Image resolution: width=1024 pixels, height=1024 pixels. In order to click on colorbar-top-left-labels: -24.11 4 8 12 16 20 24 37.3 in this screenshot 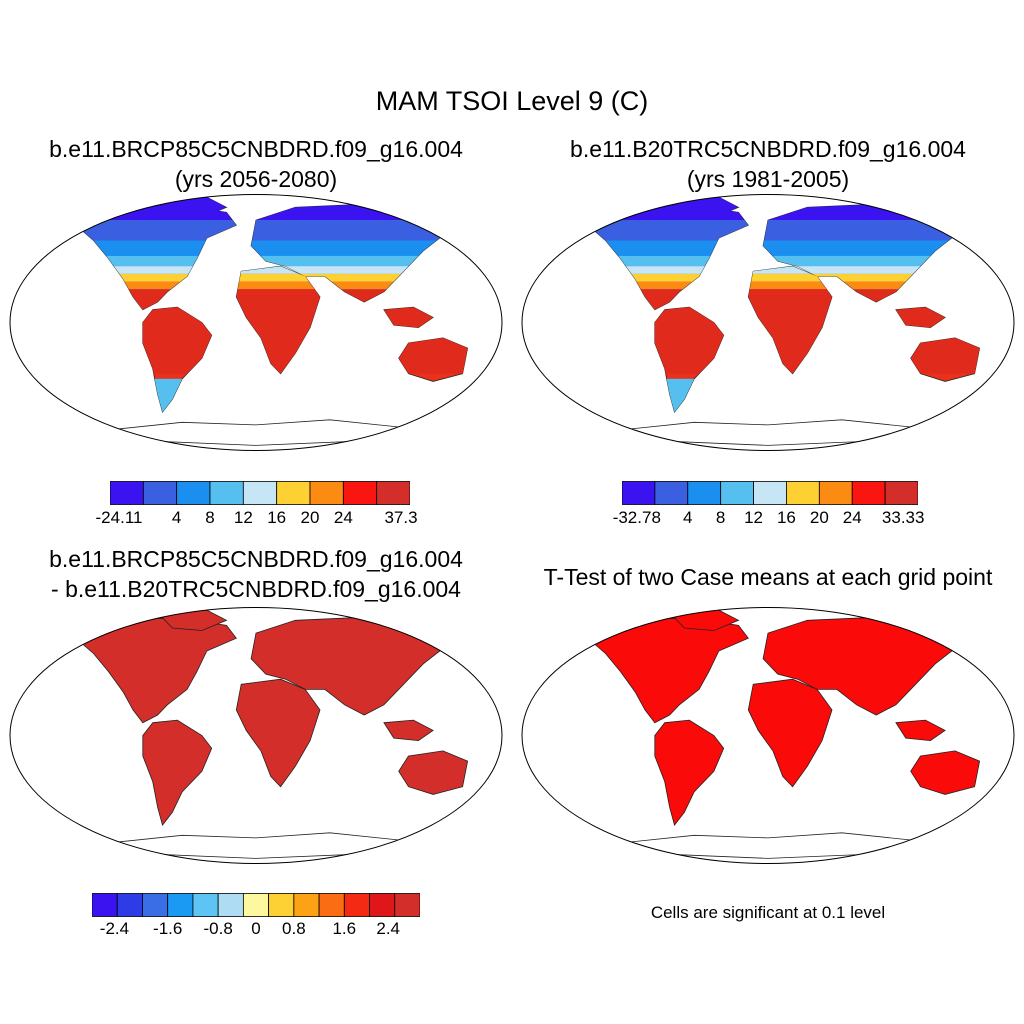, I will do `click(257, 519)`.